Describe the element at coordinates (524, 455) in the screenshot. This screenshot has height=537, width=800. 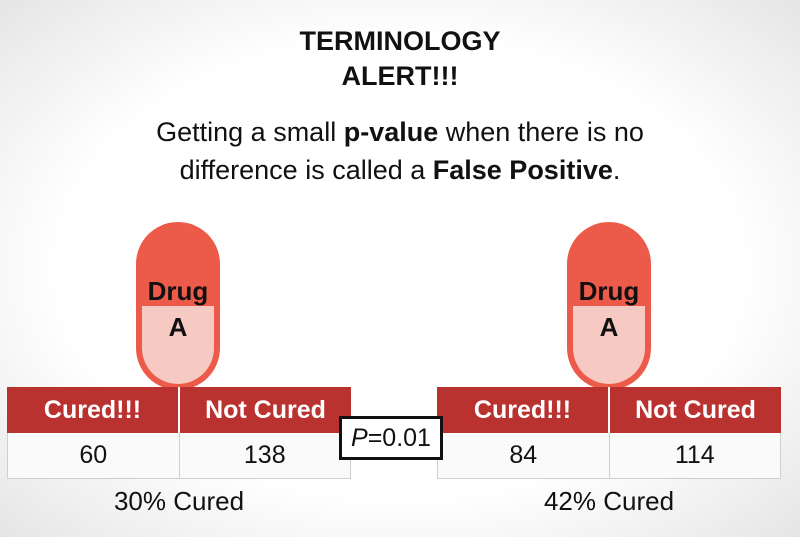
I see `right-cell-cured: 84` at that location.